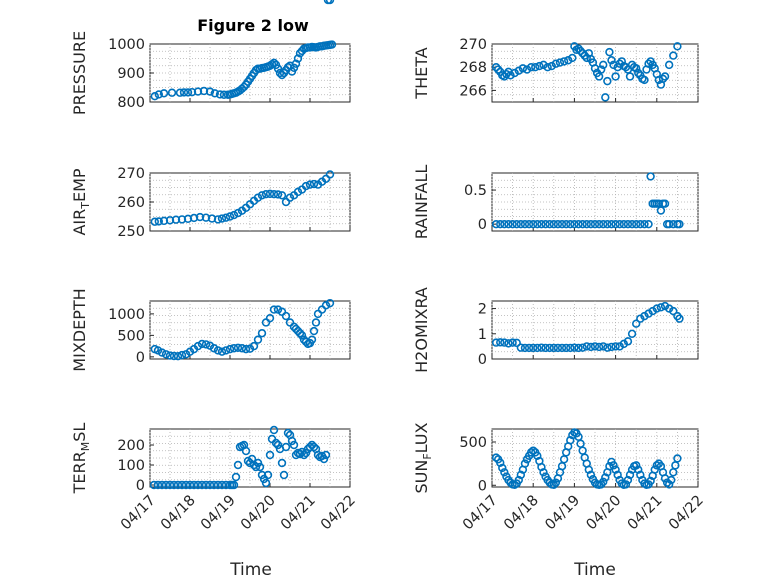  What do you see at coordinates (138, 513) in the screenshot?
I see `x-tick-label: 04/17` at bounding box center [138, 513].